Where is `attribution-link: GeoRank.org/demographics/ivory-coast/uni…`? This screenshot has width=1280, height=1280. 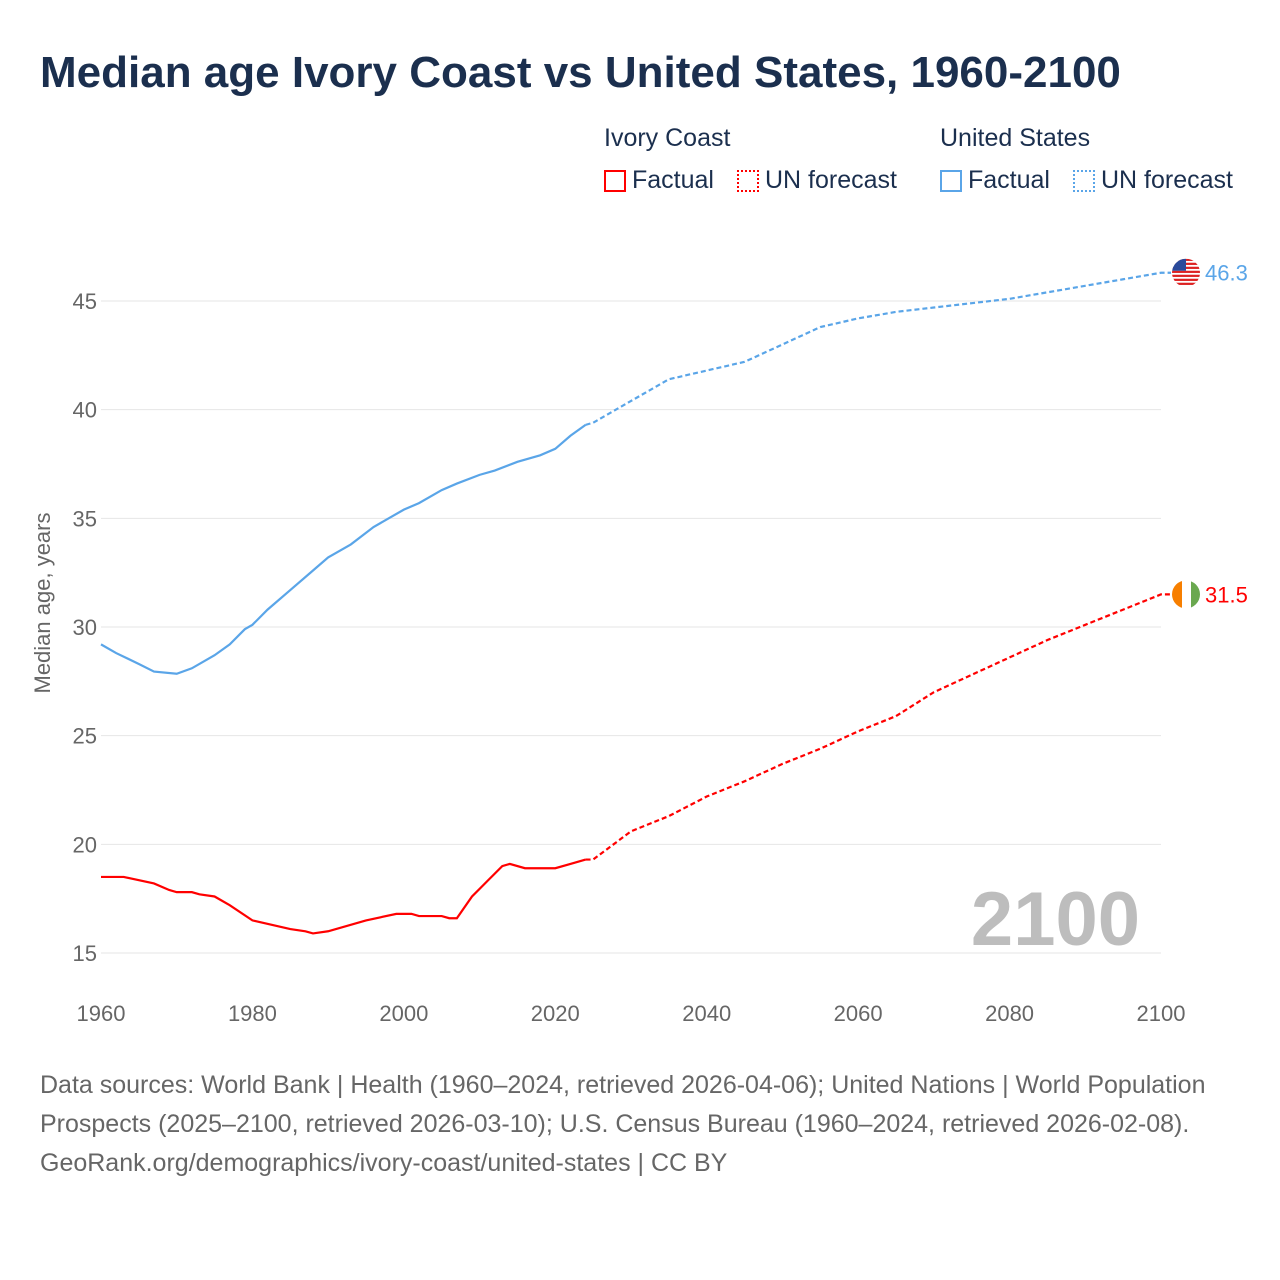
attribution-link: GeoRank.org/demographics/ivory-coast/uni… is located at coordinates (384, 1163).